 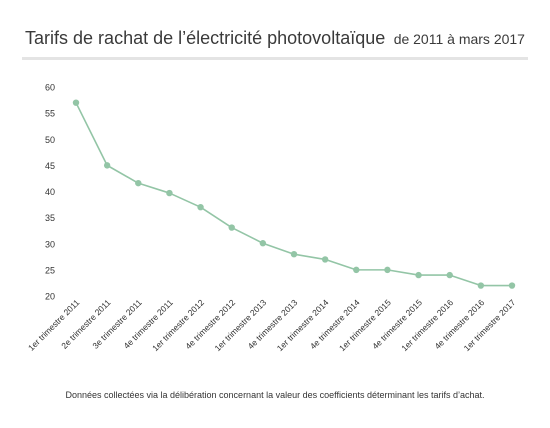 I want to click on y-tick-label: 20, so click(x=50, y=297).